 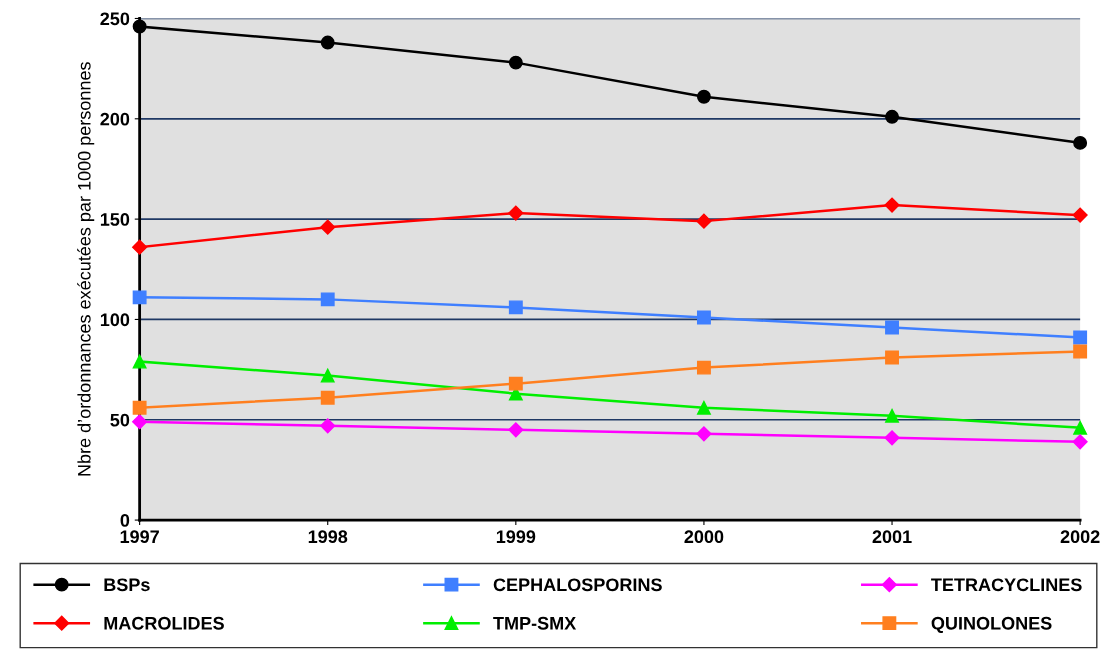 What do you see at coordinates (1080, 537) in the screenshot?
I see `x-tick-label: 2002` at bounding box center [1080, 537].